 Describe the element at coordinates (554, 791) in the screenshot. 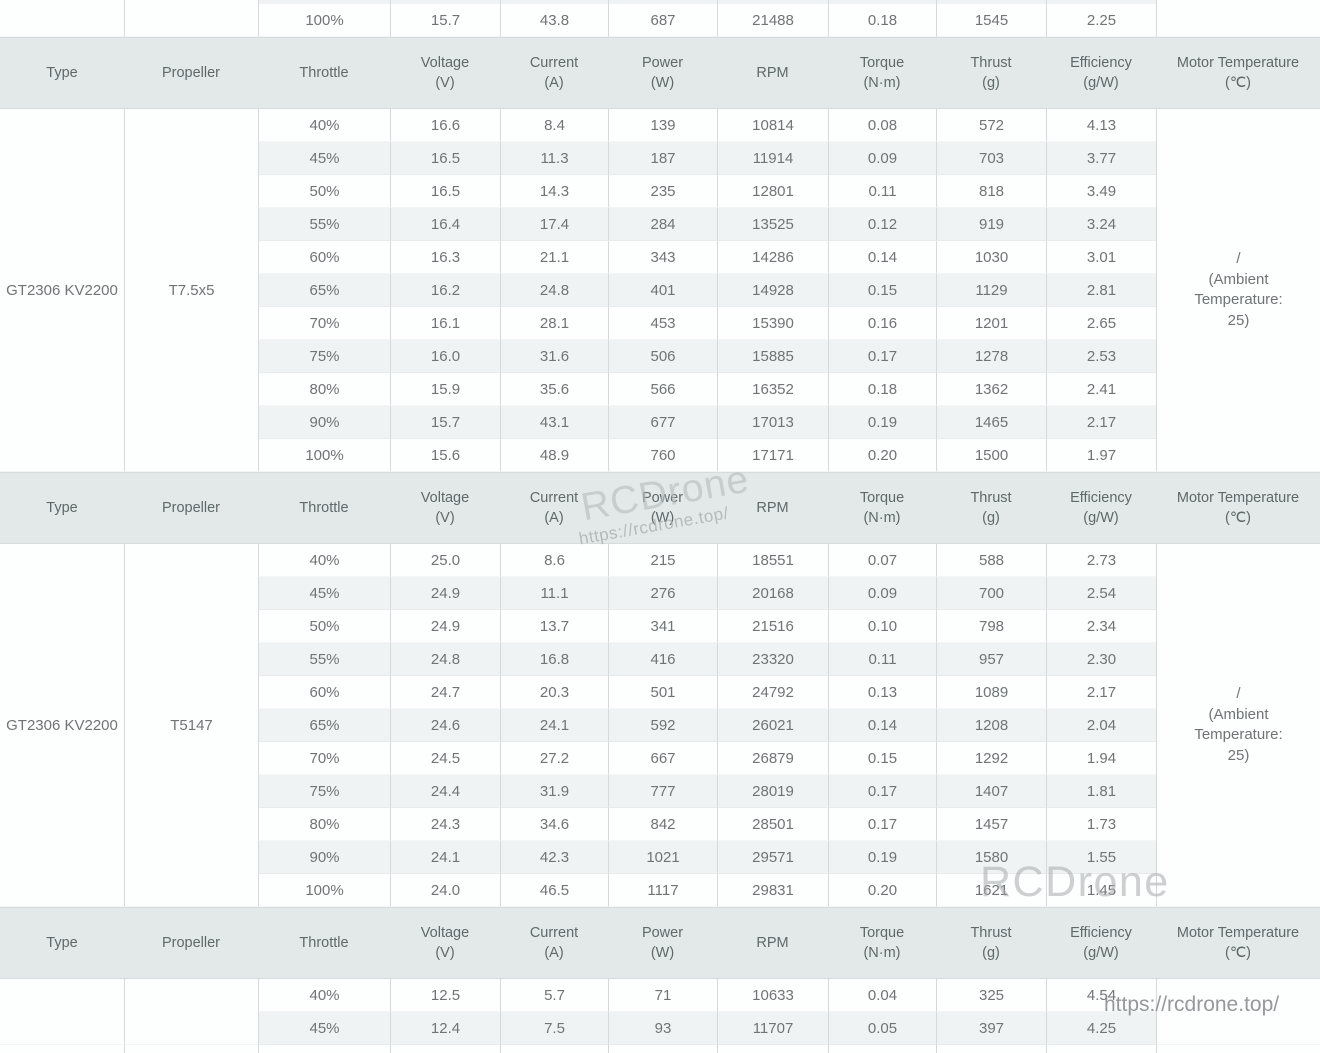

I see `cell-current: 31.9` at that location.